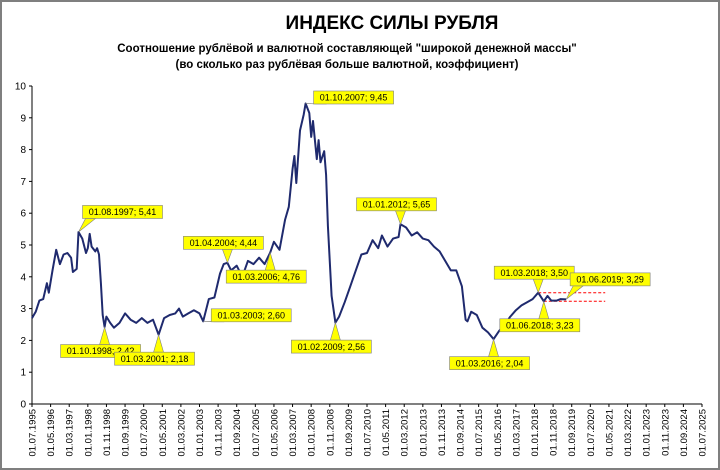 This screenshot has width=720, height=470. What do you see at coordinates (181, 433) in the screenshot?
I see `x-tick-label: 01.03.2002` at bounding box center [181, 433].